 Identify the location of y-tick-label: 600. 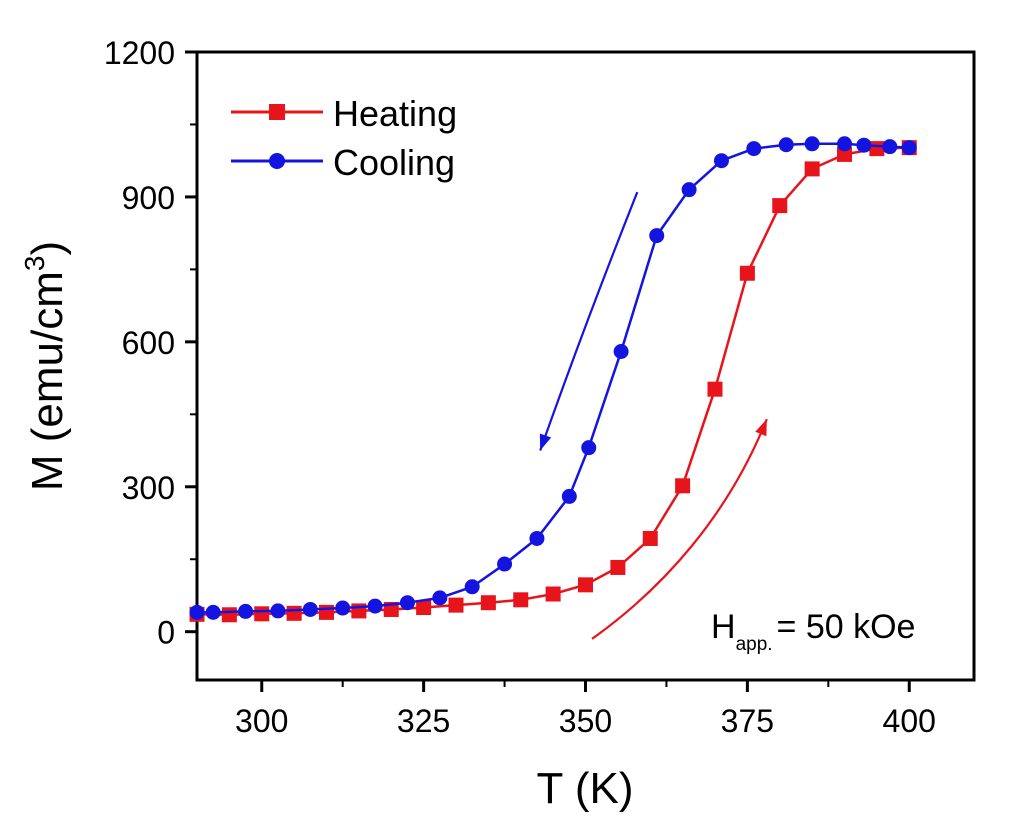
(148, 343).